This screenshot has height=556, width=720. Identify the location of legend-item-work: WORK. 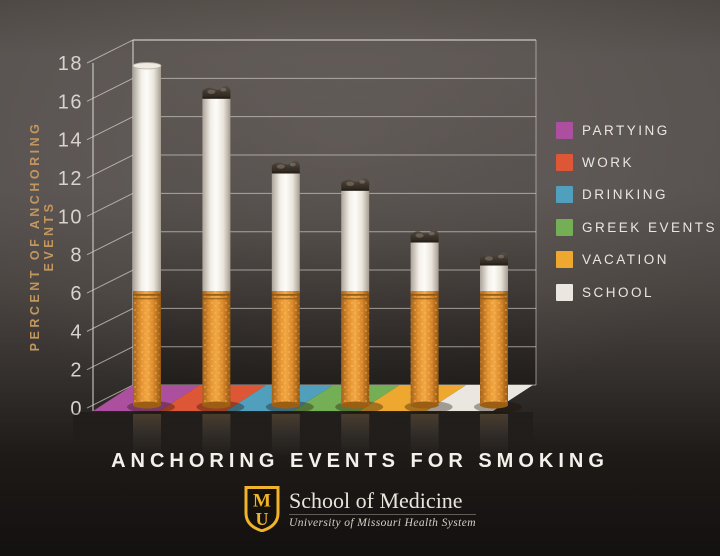
(595, 162).